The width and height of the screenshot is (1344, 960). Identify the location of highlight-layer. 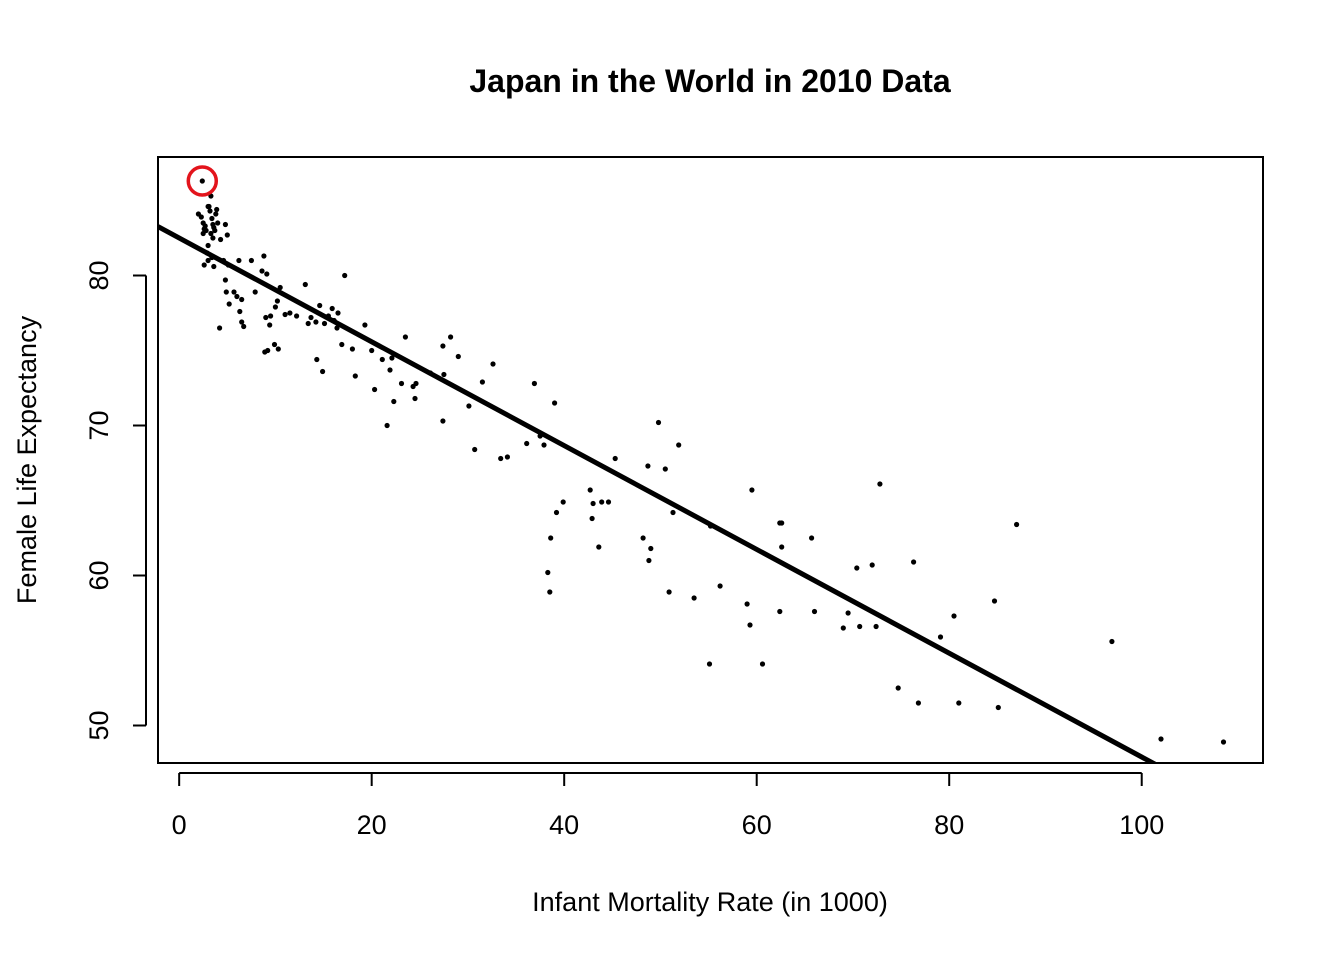
(202, 181).